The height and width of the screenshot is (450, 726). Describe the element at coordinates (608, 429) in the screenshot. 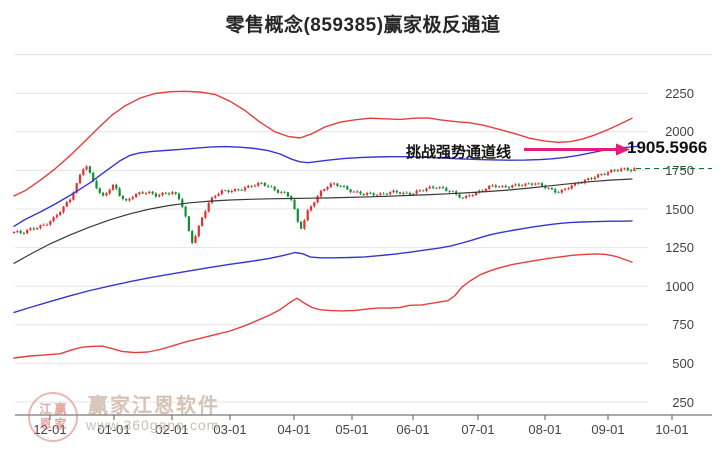

I see `x-axis-tick-label: 09-01` at that location.